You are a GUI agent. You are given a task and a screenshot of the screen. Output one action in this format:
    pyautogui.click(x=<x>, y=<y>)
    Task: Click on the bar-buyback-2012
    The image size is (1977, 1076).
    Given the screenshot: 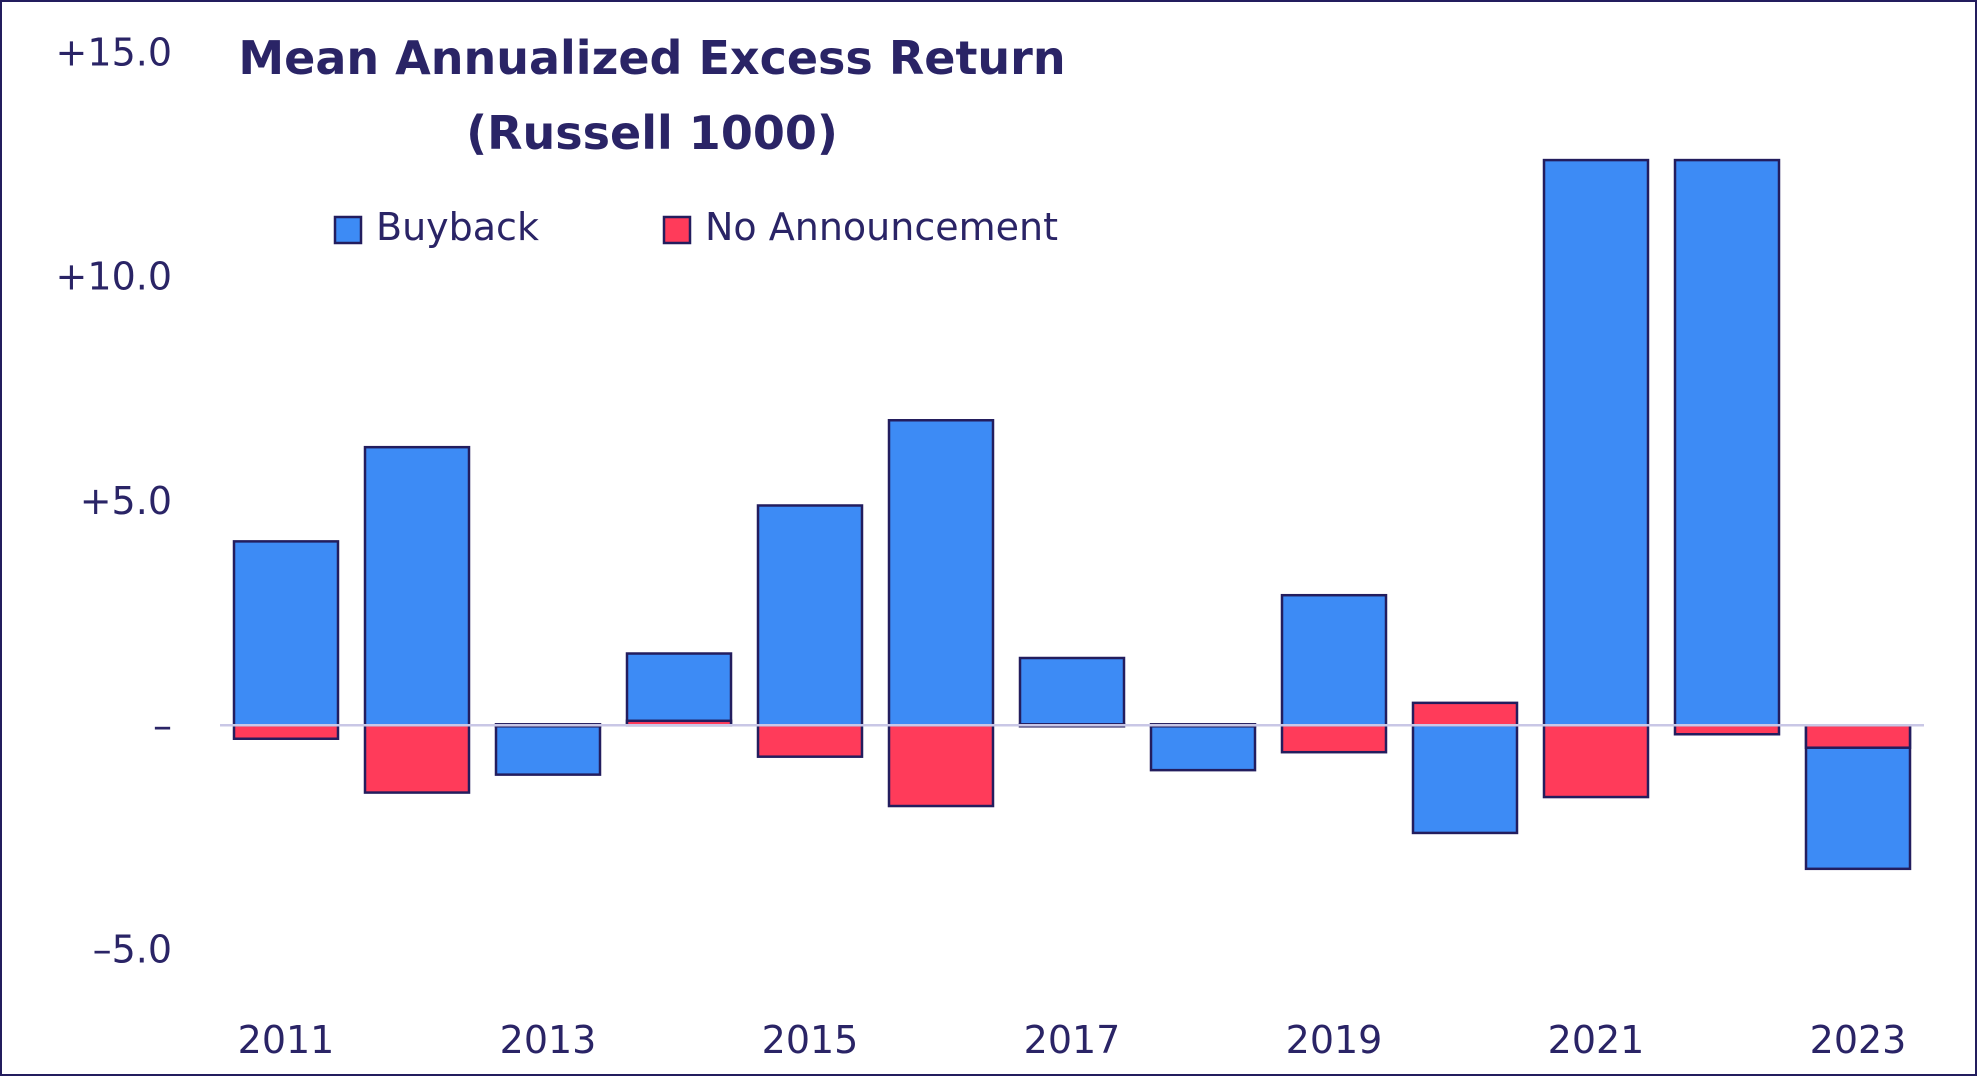 What is the action you would take?
    pyautogui.click(x=417, y=586)
    